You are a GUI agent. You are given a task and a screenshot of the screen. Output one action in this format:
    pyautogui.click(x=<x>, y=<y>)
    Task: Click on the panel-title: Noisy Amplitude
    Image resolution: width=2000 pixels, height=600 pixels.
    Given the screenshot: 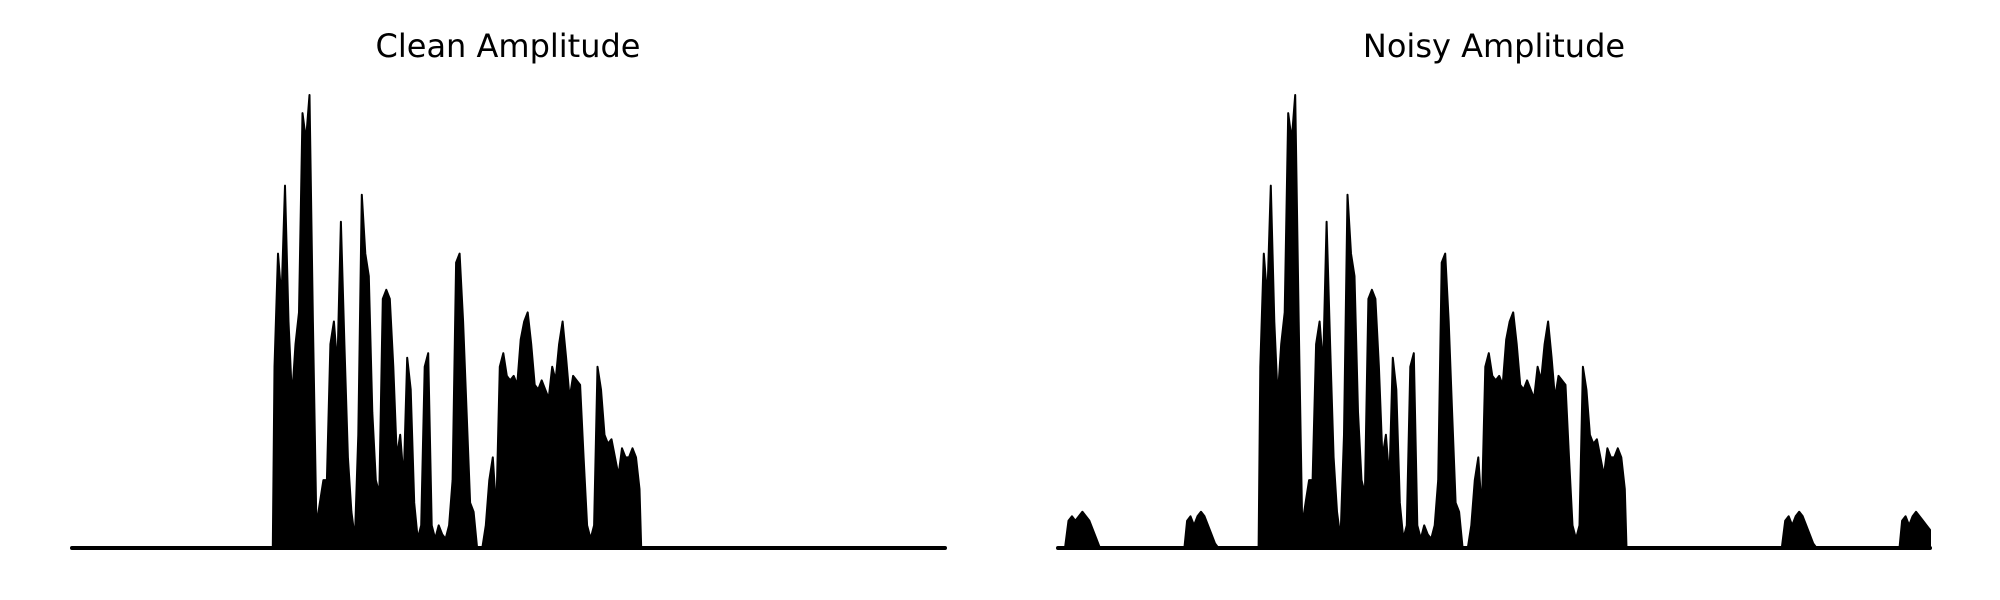 What is the action you would take?
    pyautogui.click(x=1494, y=46)
    